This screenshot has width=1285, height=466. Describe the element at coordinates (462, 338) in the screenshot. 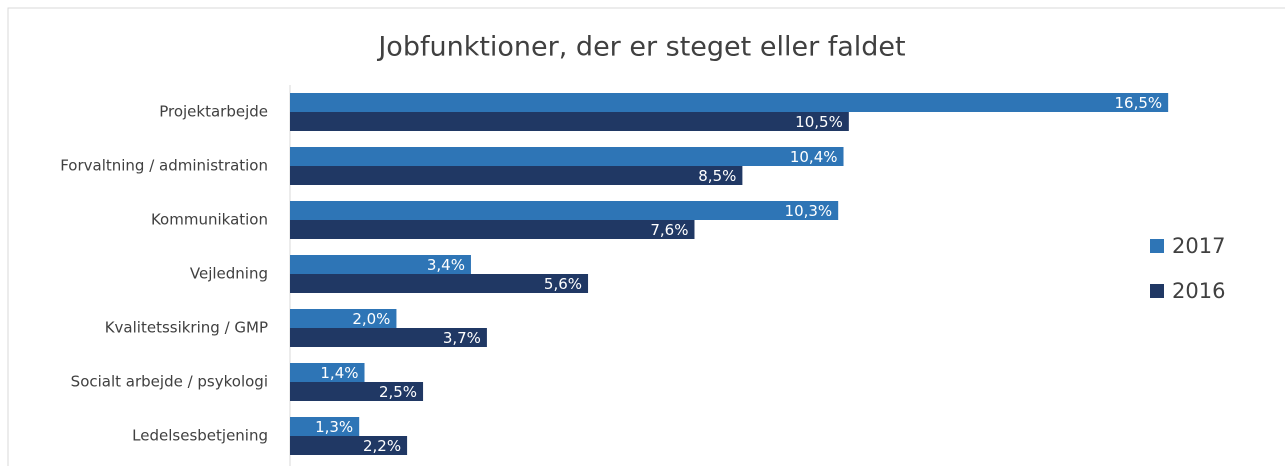

I see `data-label: 3,7%` at that location.